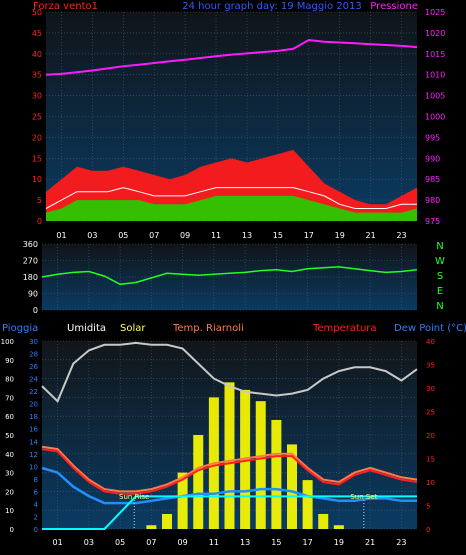 This screenshot has width=466, height=555. What do you see at coordinates (430, 389) in the screenshot?
I see `temp-tick-label: 30` at bounding box center [430, 389].